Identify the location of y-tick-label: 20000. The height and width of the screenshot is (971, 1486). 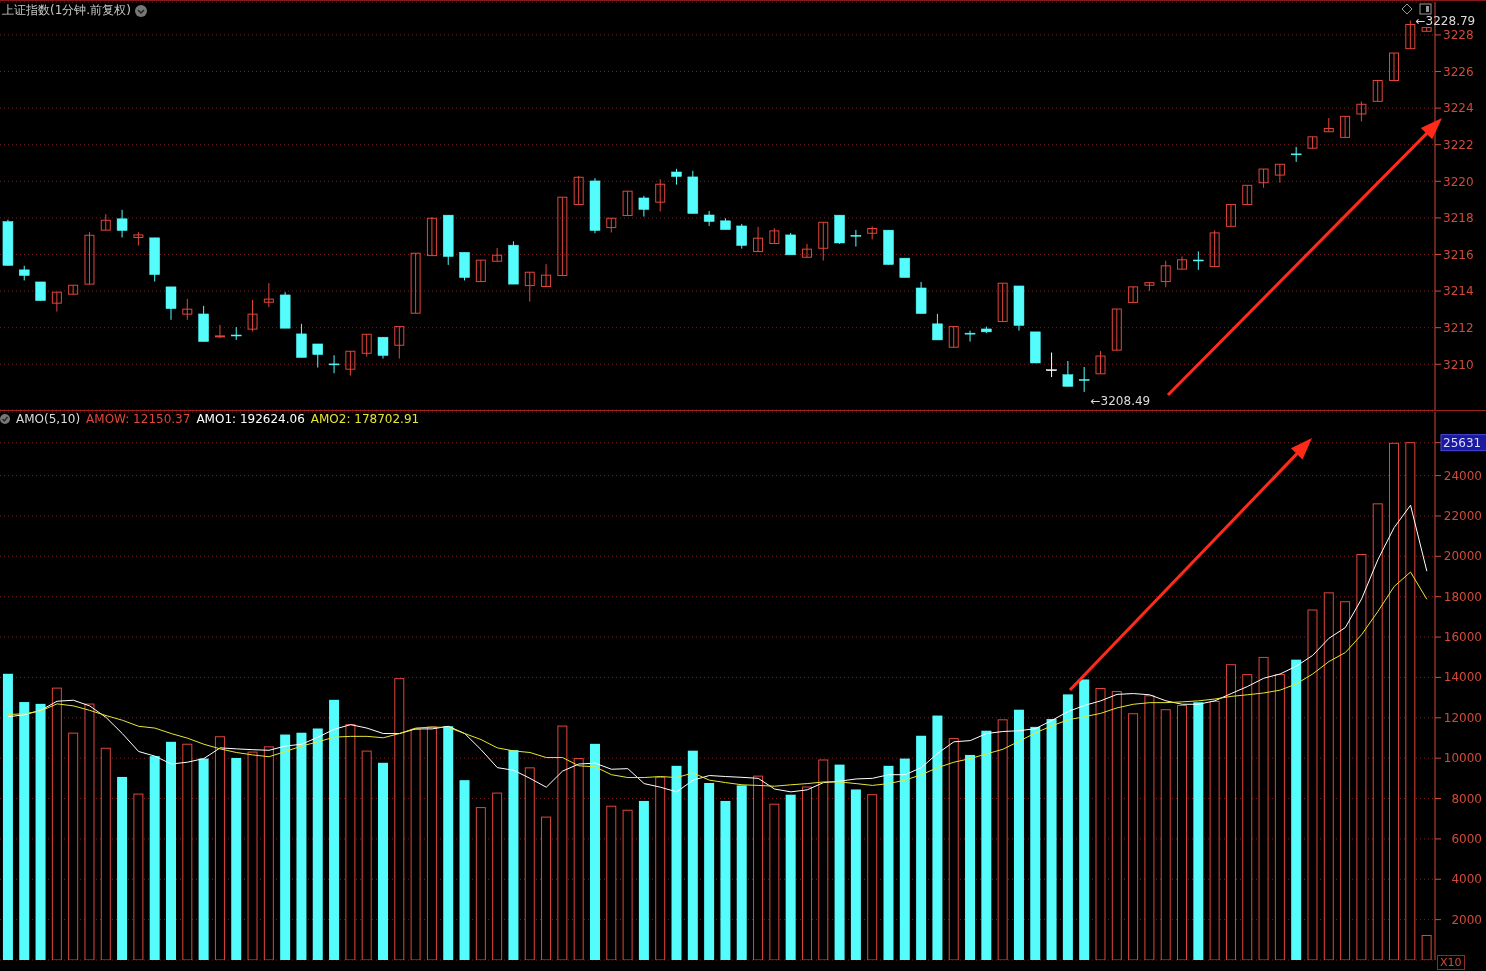
(1462, 556).